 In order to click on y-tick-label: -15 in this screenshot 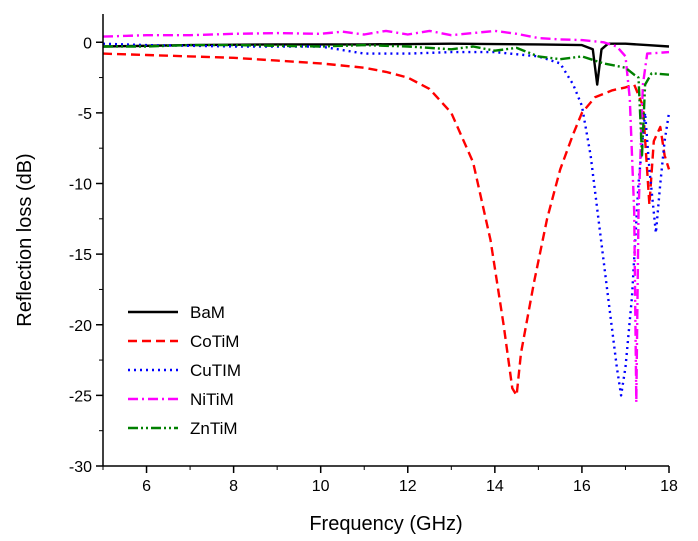, I will do `click(80, 255)`.